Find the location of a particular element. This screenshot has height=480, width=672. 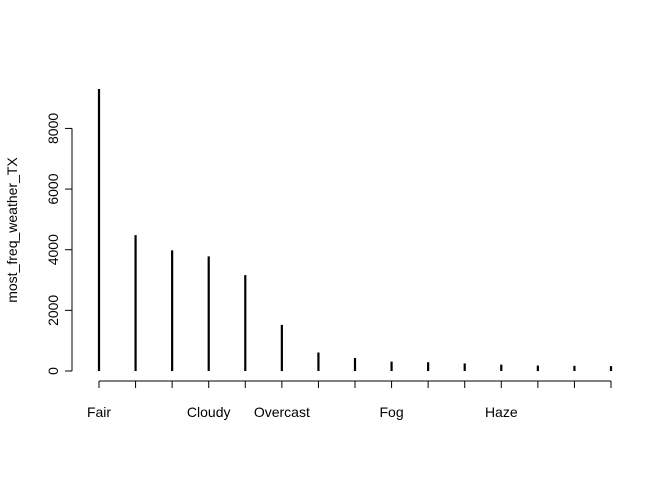

x-tick-label: Fog is located at coordinates (392, 412).